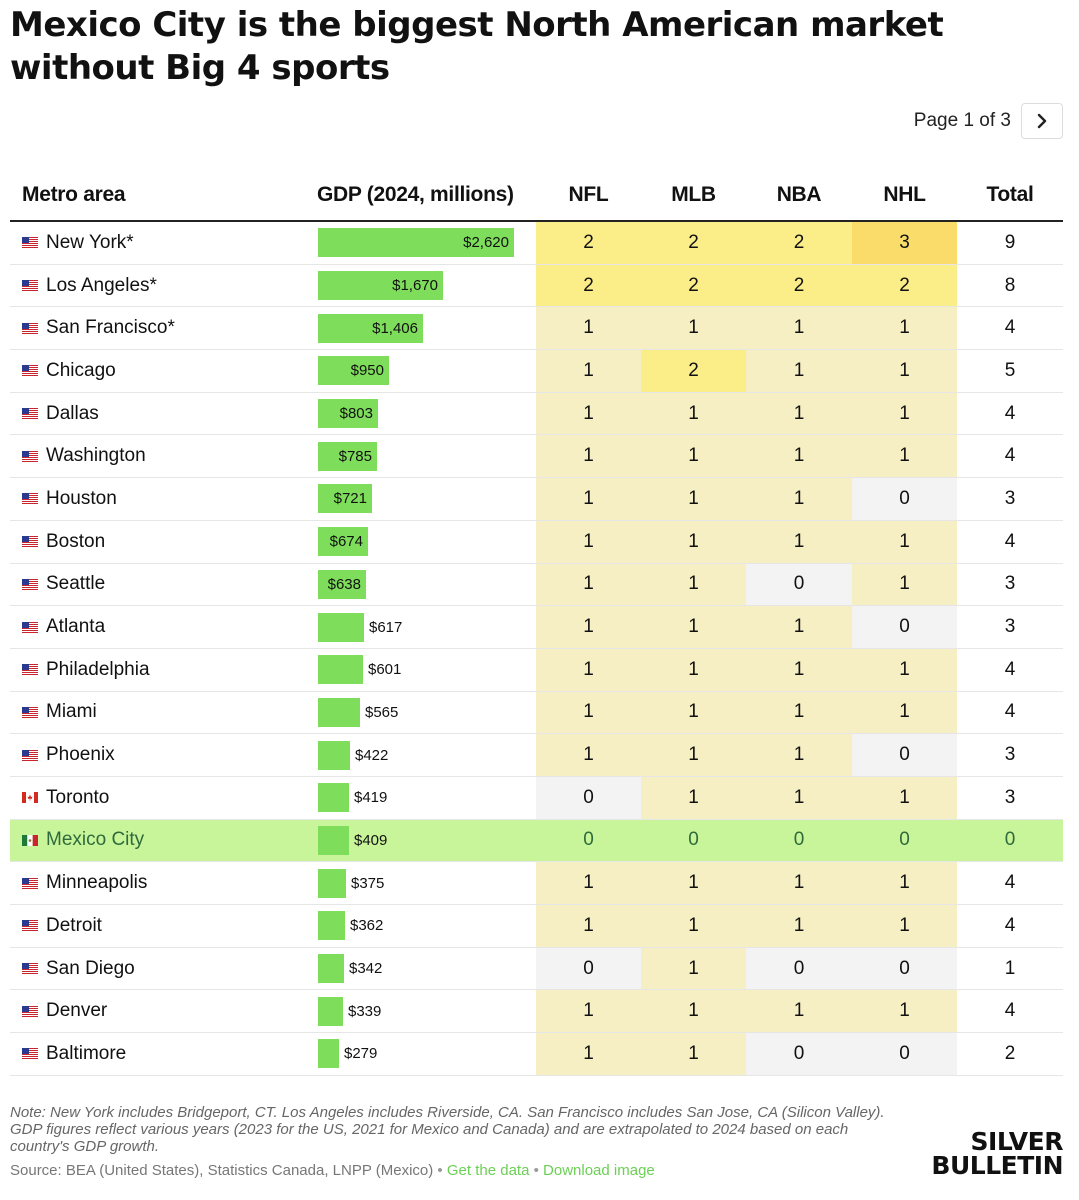 This screenshot has height=1200, width=1079. I want to click on gdp-cell: $674, so click(425, 542).